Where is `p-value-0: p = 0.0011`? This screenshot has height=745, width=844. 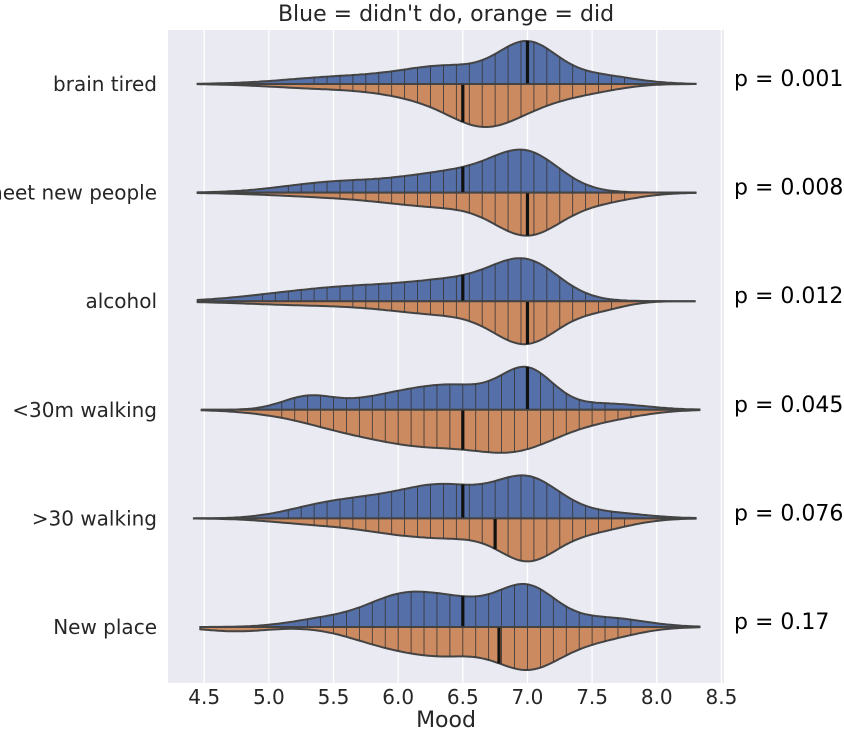 p-value-0: p = 0.0011 is located at coordinates (789, 79).